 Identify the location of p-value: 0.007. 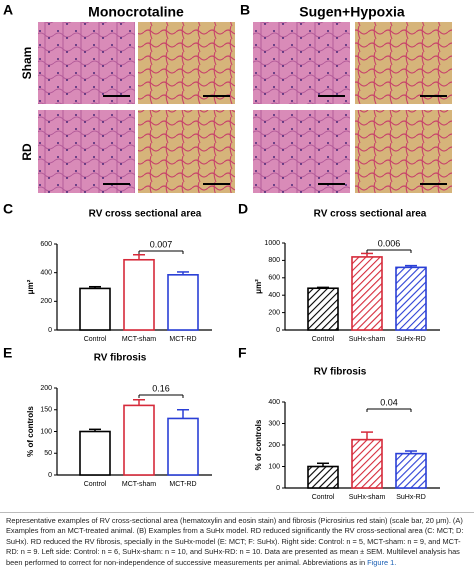
(161, 244).